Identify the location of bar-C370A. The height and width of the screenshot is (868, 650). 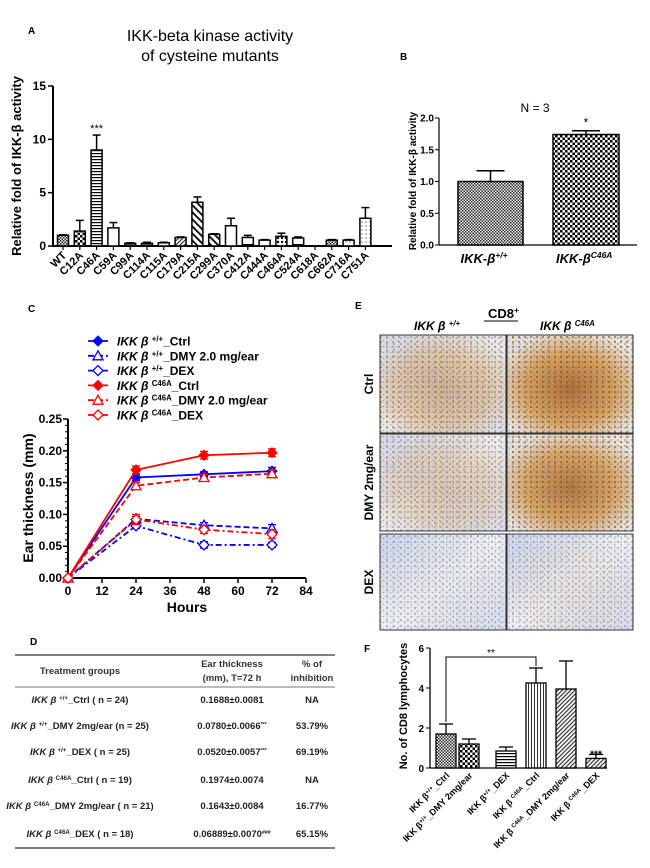
(231, 235).